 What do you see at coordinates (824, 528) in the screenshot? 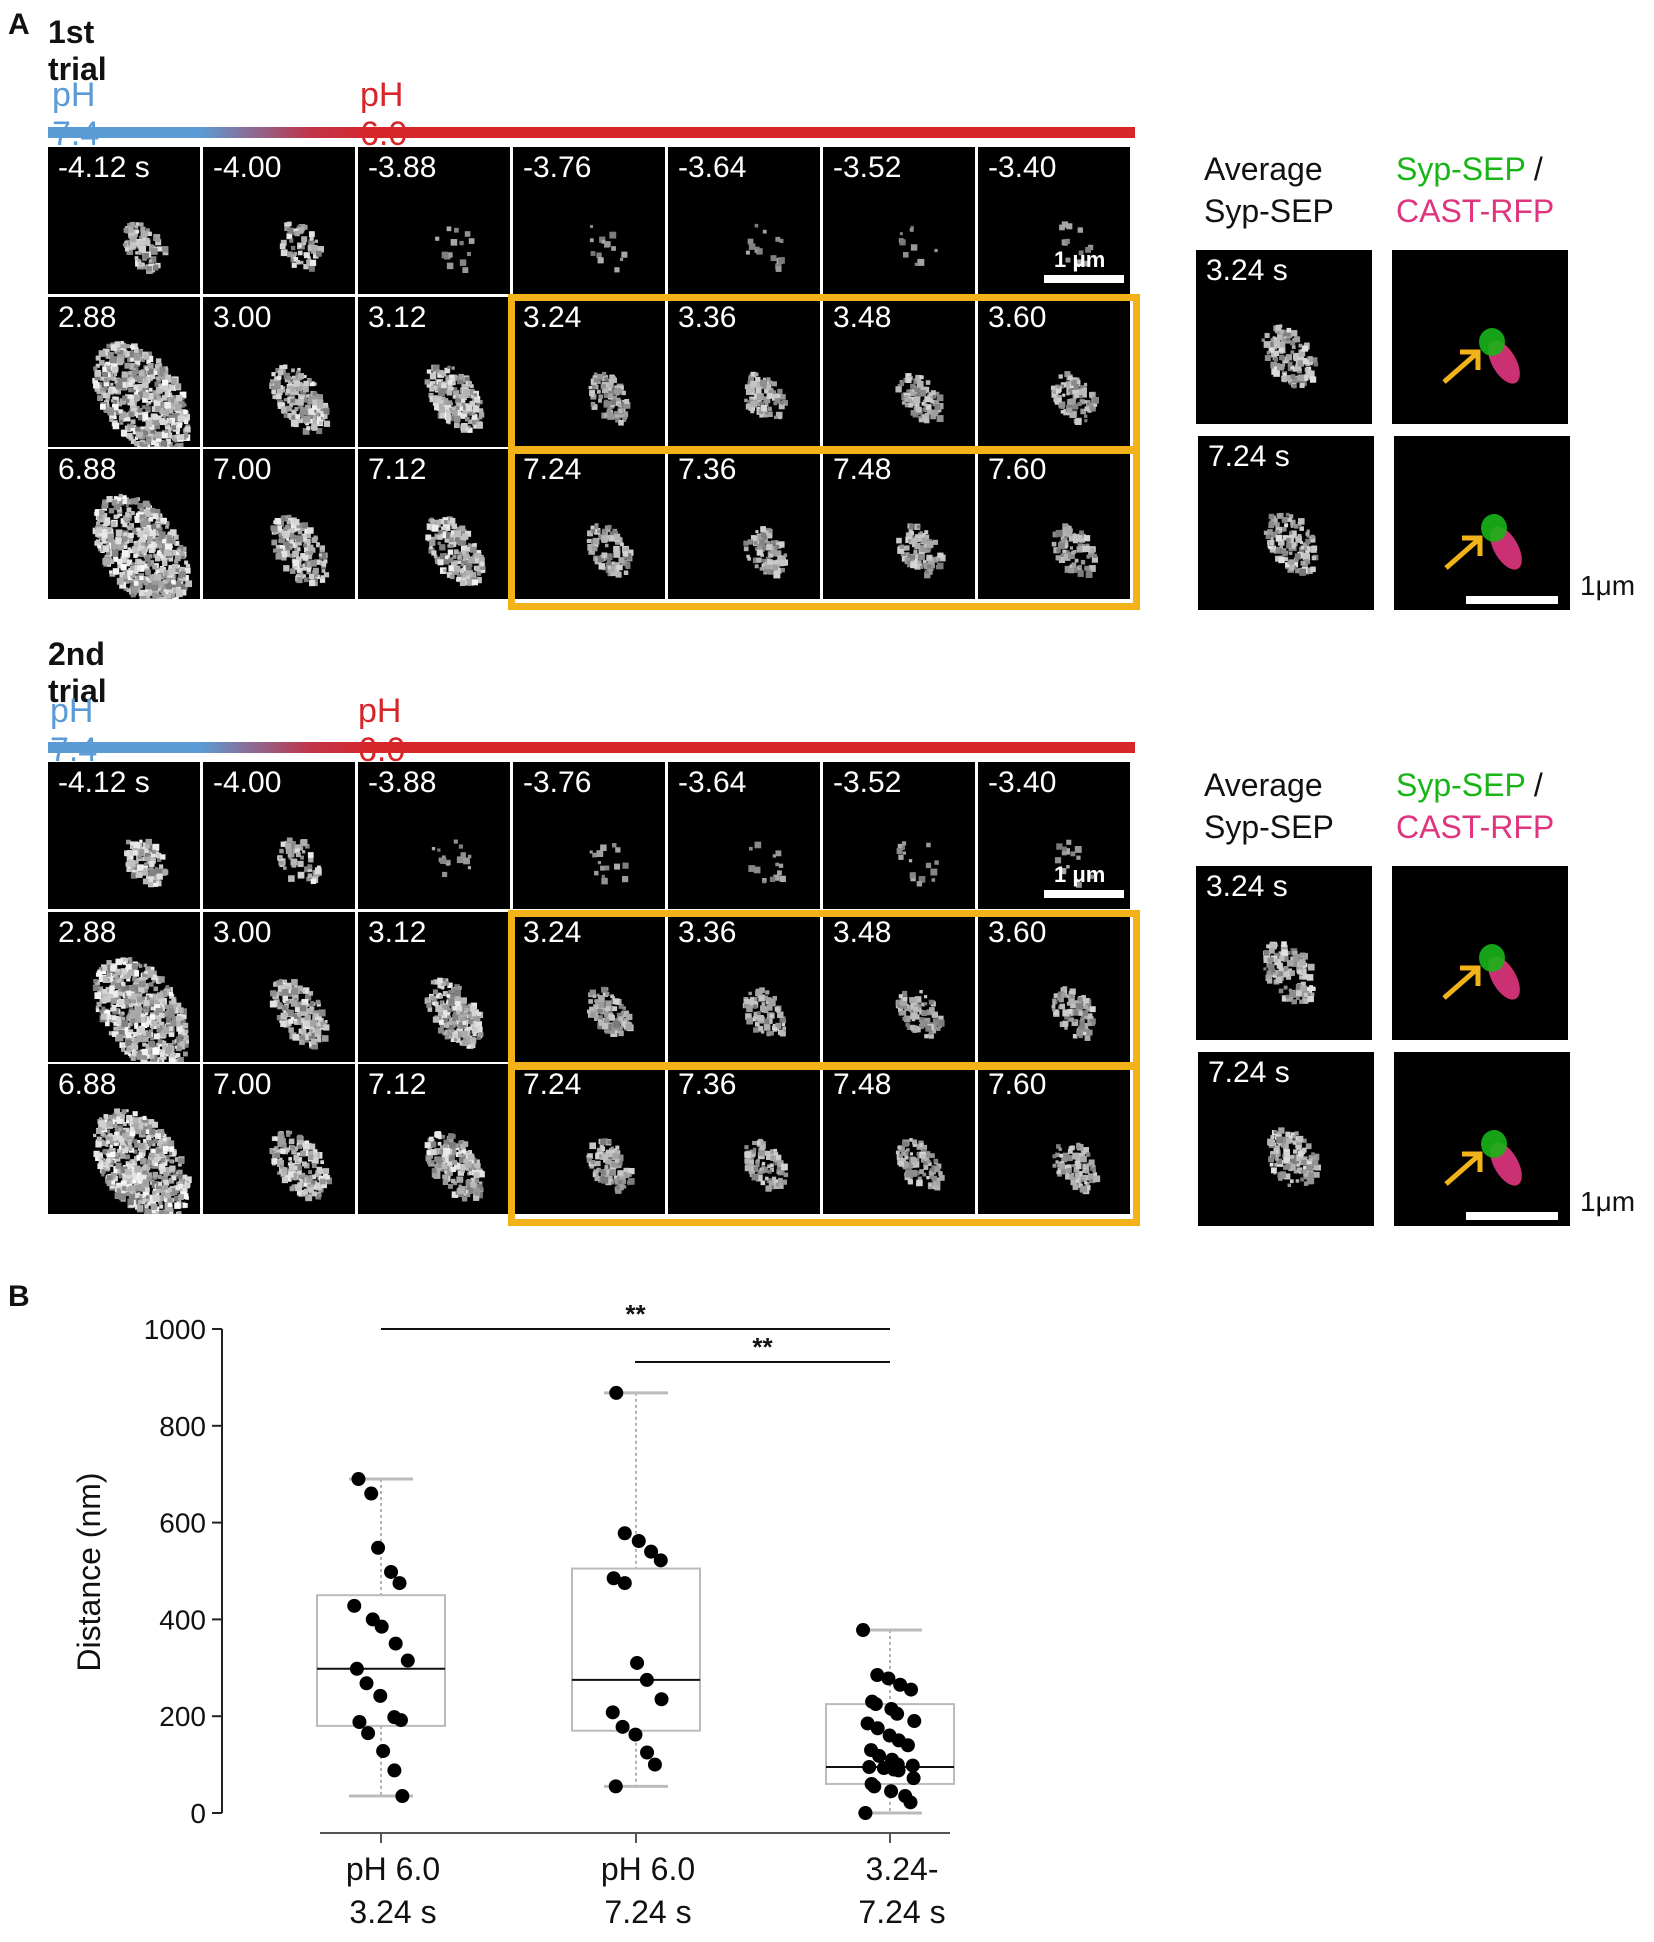
I see `highlight-box-row3` at bounding box center [824, 528].